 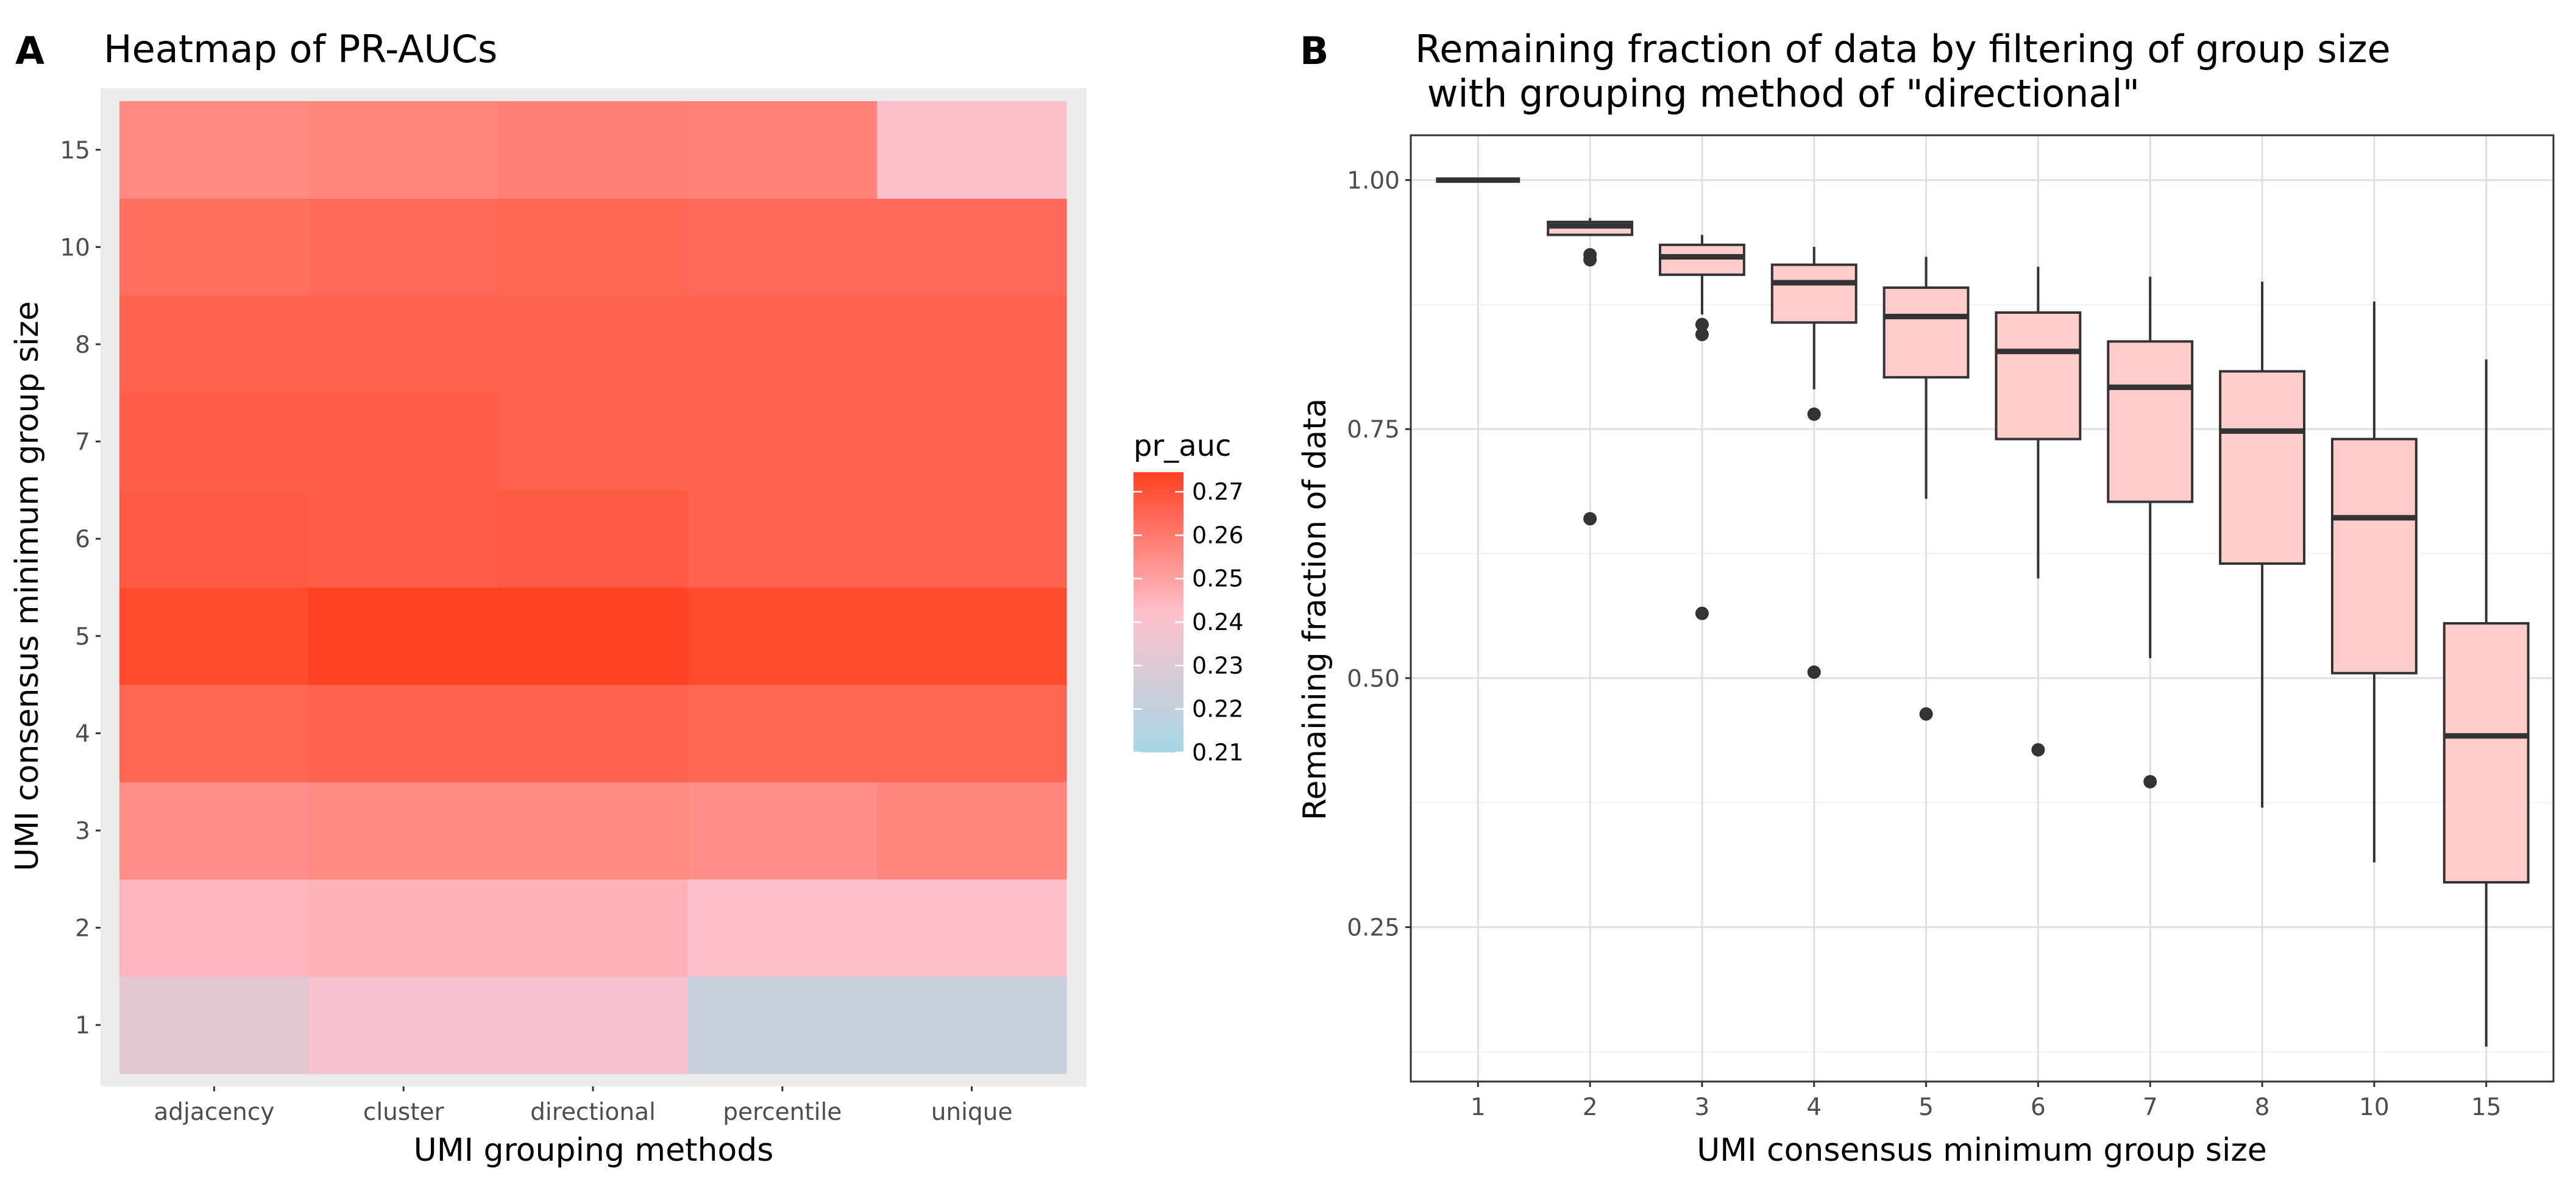 What do you see at coordinates (83, 1025) in the screenshot?
I see `heatmap-y-tick-label: 1` at bounding box center [83, 1025].